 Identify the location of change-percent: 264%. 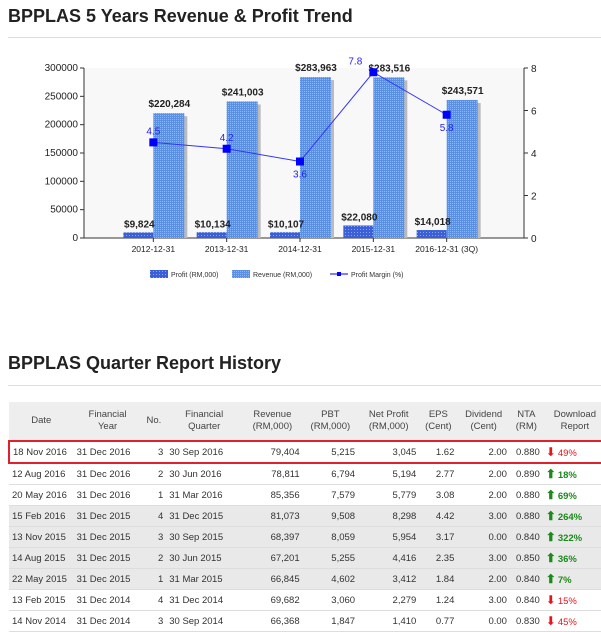
(570, 517).